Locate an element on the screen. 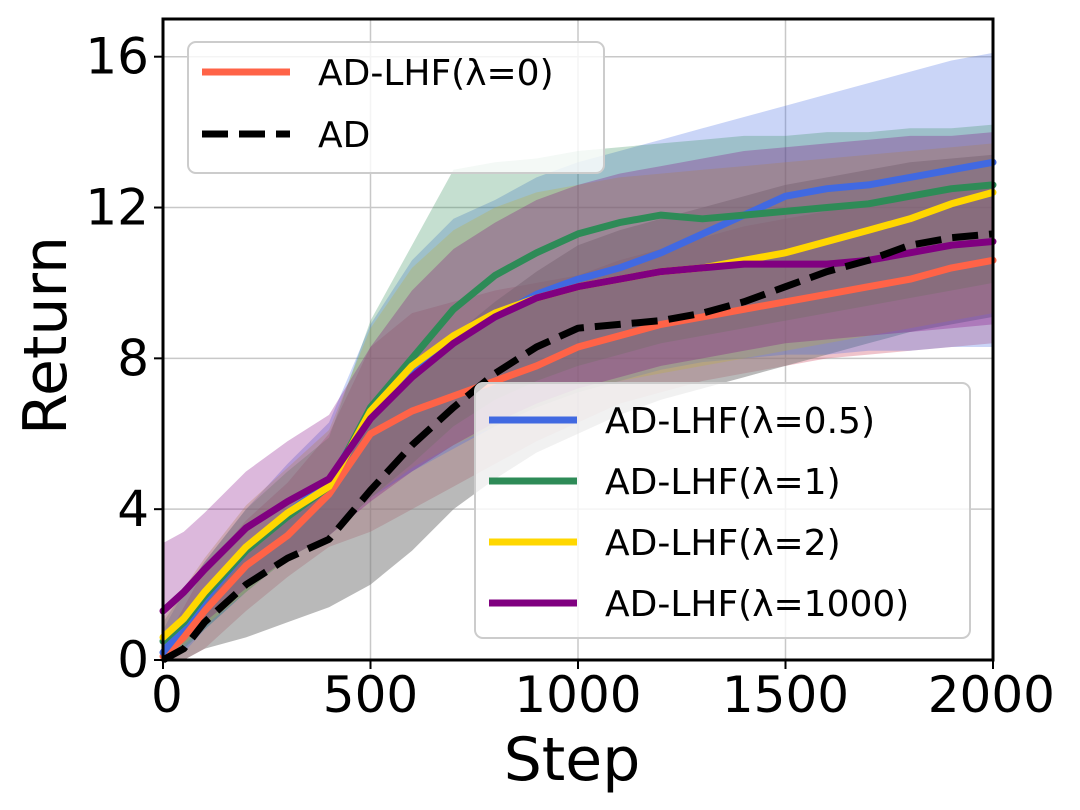 The image size is (1080, 810). legend-label: AD-LHF(λ=0.5) is located at coordinates (740, 421).